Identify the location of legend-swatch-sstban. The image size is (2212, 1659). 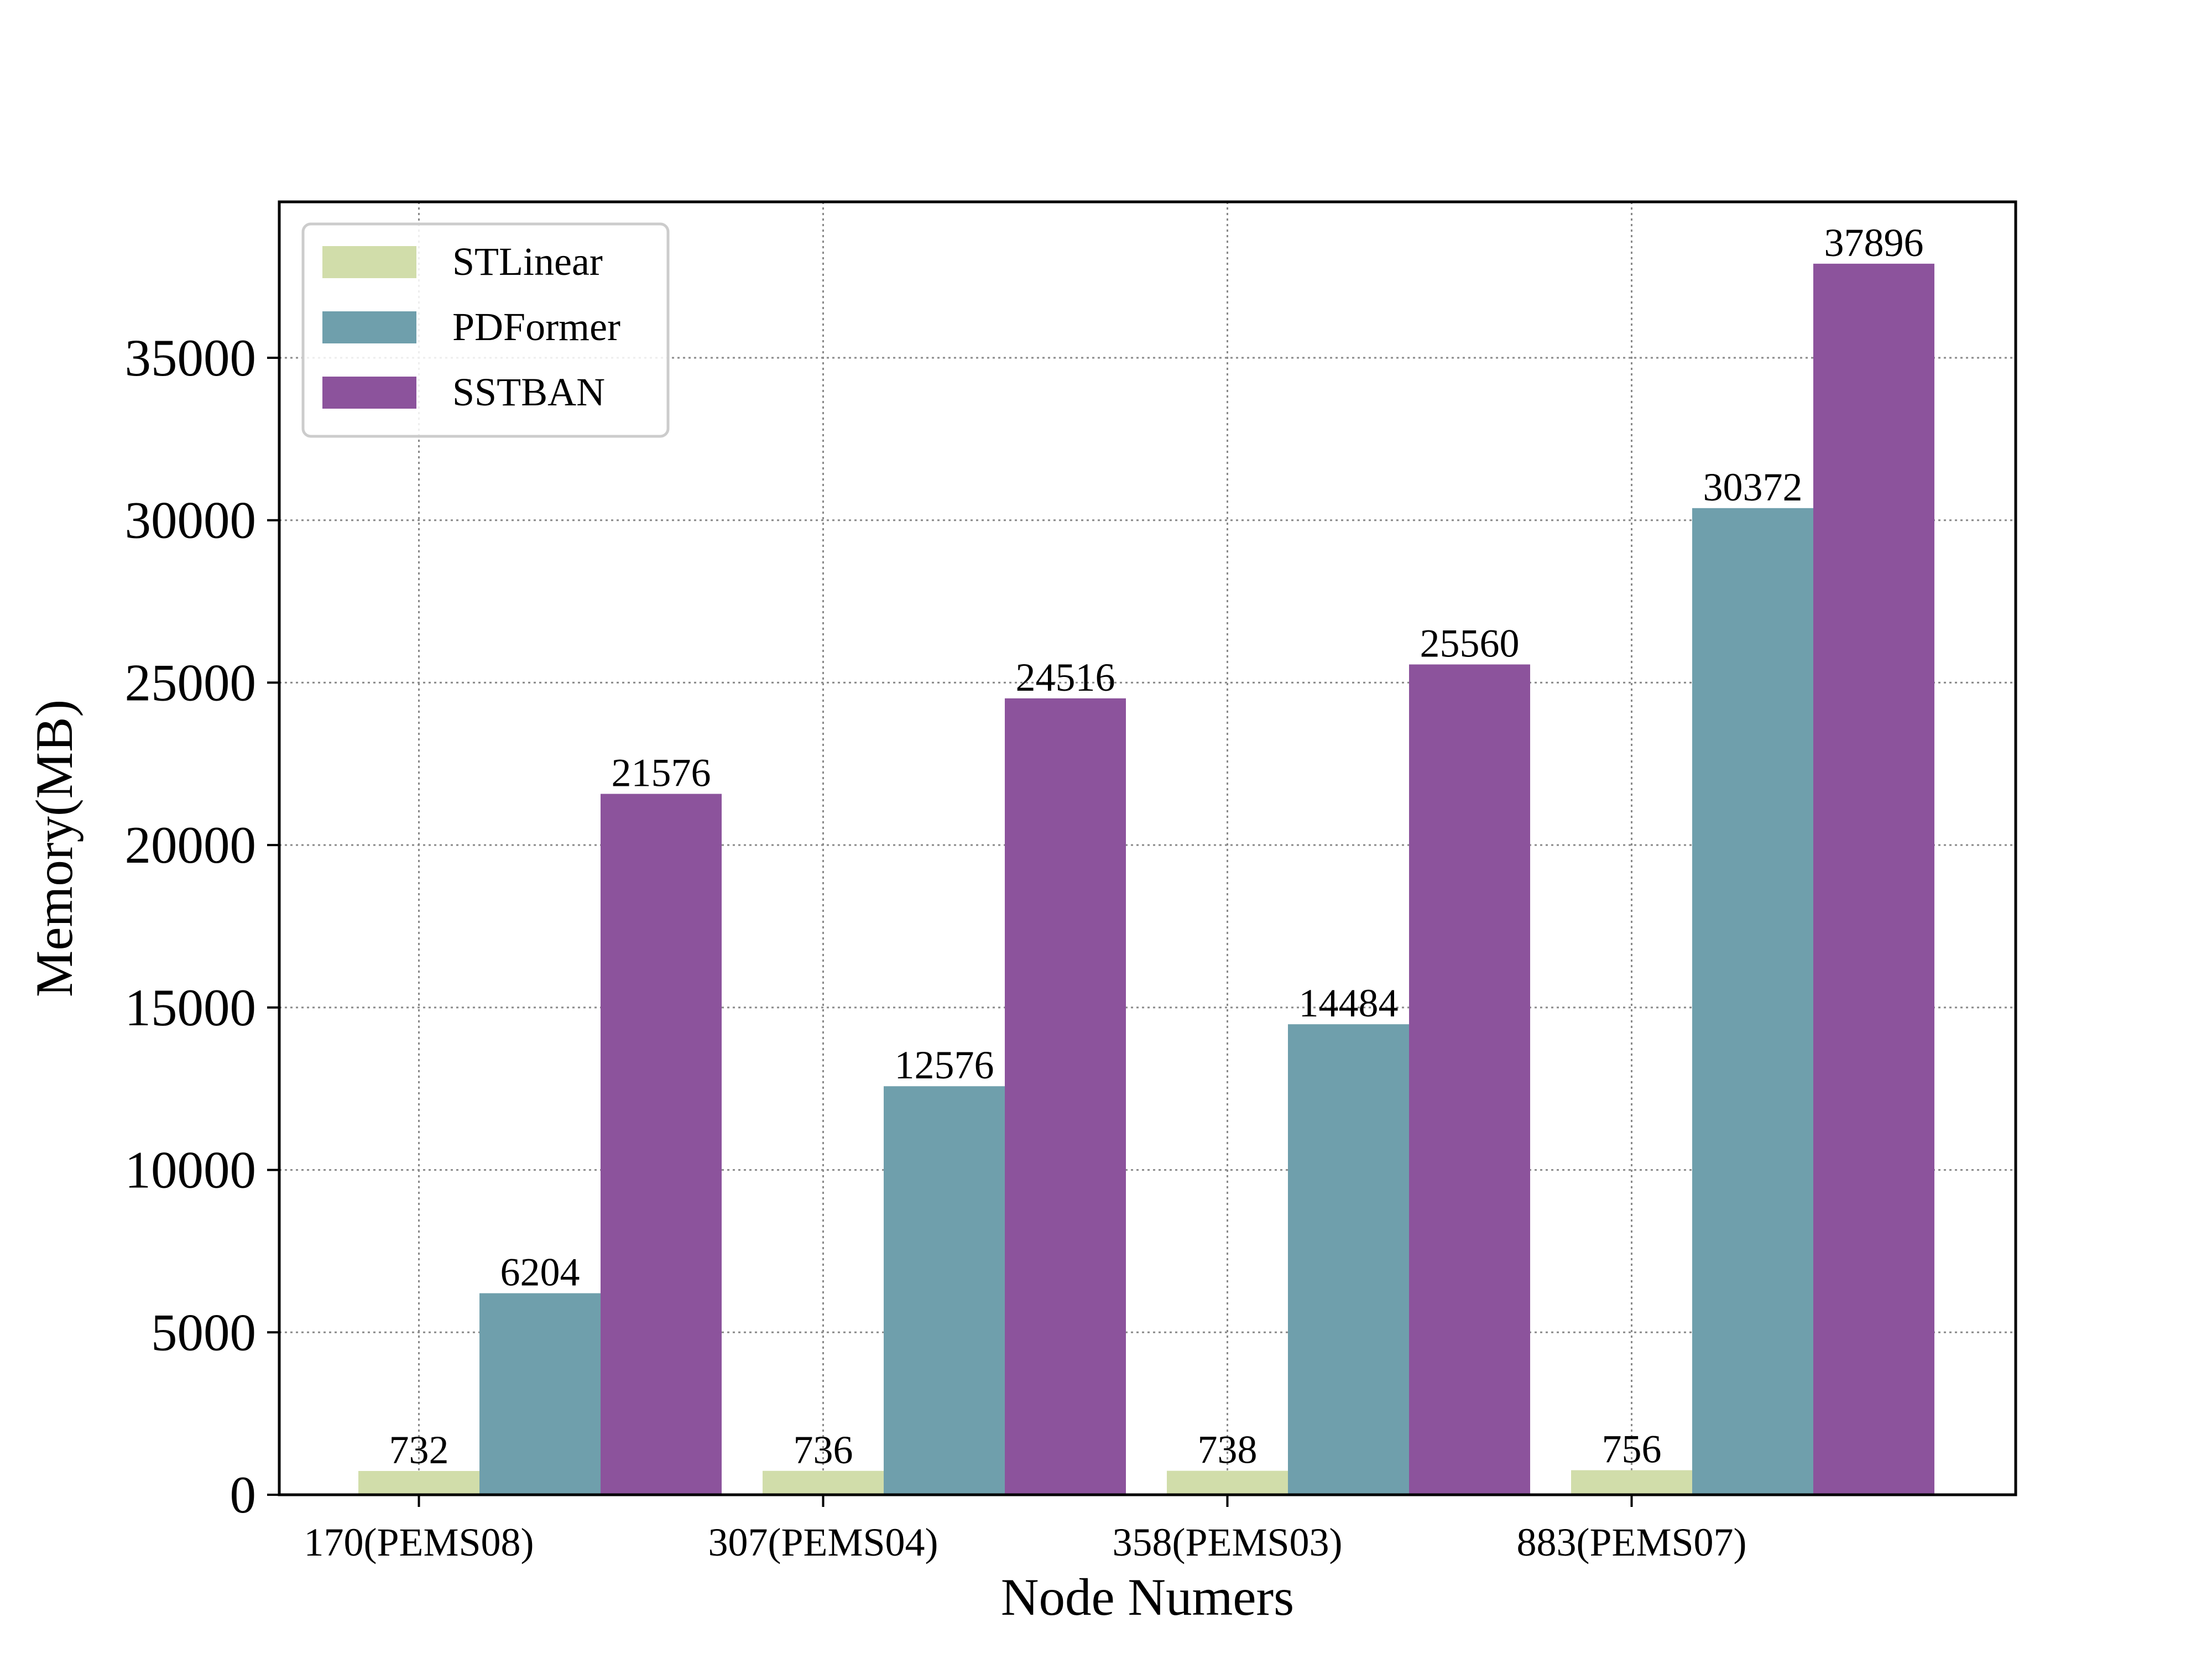
(369, 393).